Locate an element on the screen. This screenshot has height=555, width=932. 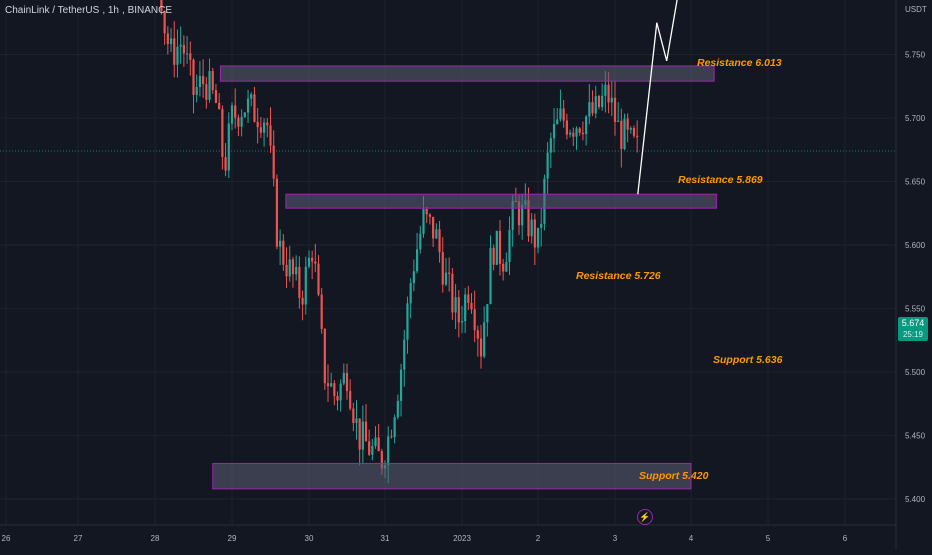
x-tick-label: 30 is located at coordinates (309, 538).